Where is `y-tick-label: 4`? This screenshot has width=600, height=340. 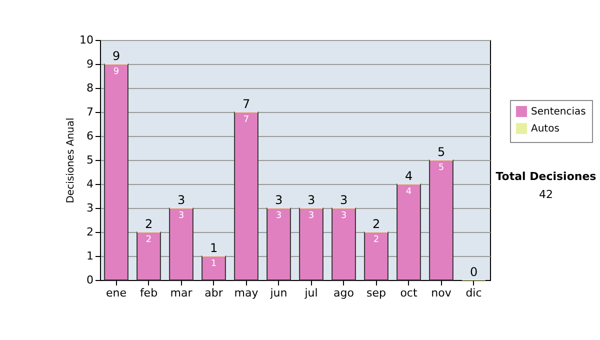
y-tick-label: 4 is located at coordinates (90, 184).